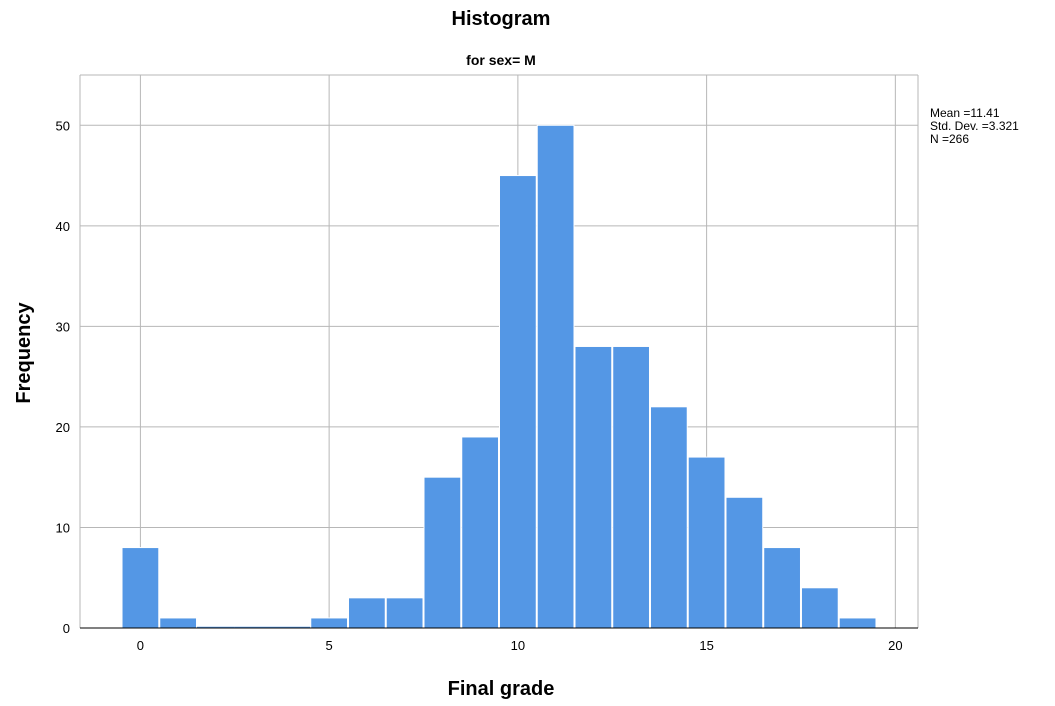 The width and height of the screenshot is (1055, 706). Describe the element at coordinates (140, 645) in the screenshot. I see `x-tick-label: 0` at that location.